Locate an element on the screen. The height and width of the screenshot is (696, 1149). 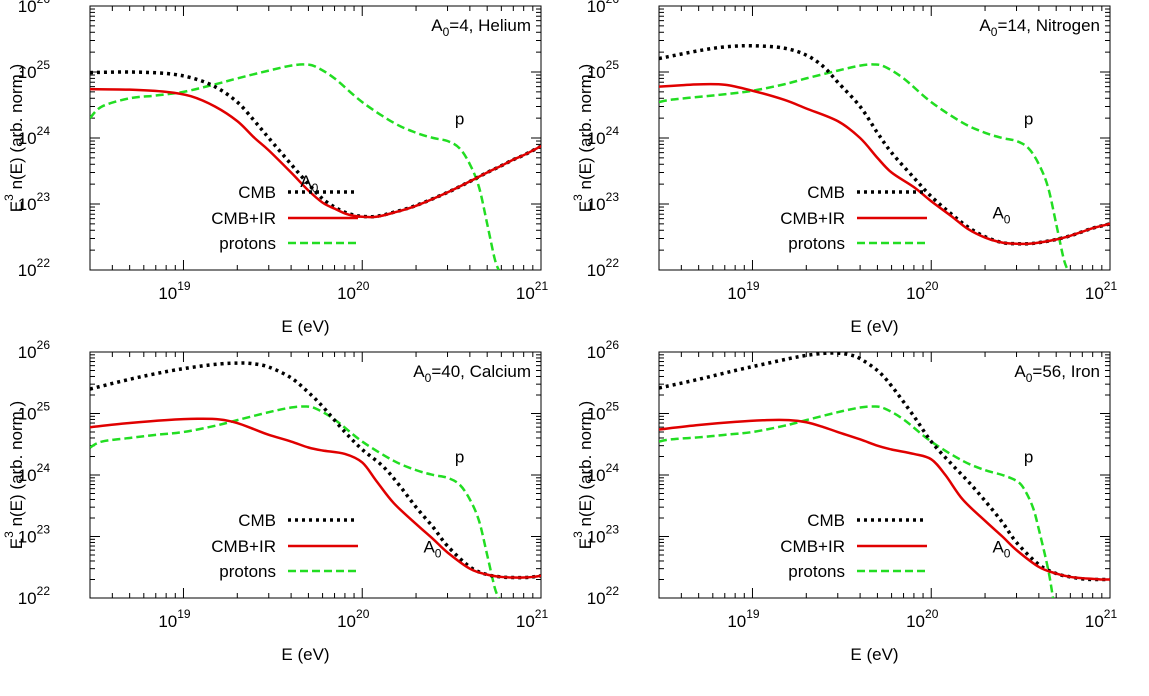
series-cmb-plus-ir-line is located at coordinates (884, 499).